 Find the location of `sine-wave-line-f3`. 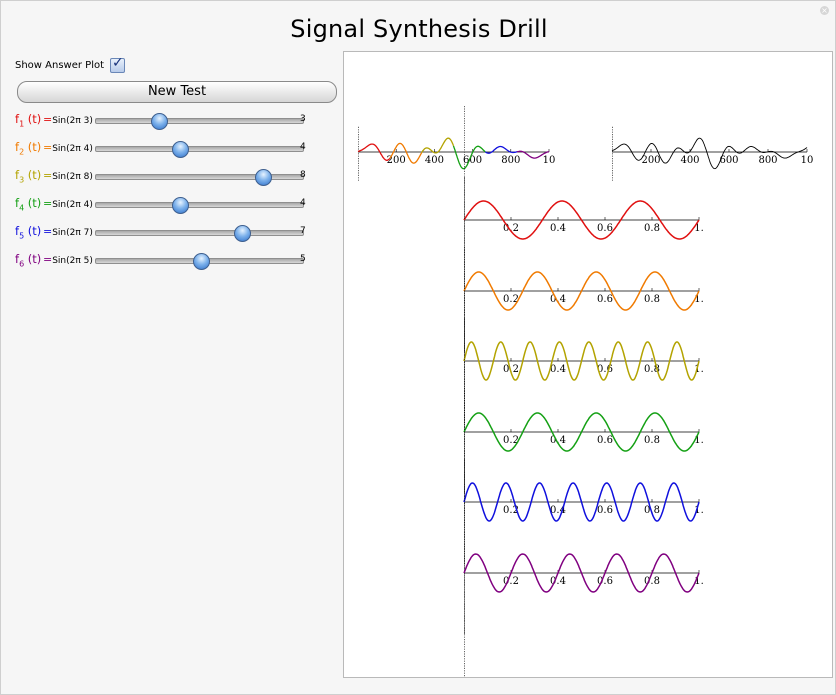

sine-wave-line-f3 is located at coordinates (581, 361).